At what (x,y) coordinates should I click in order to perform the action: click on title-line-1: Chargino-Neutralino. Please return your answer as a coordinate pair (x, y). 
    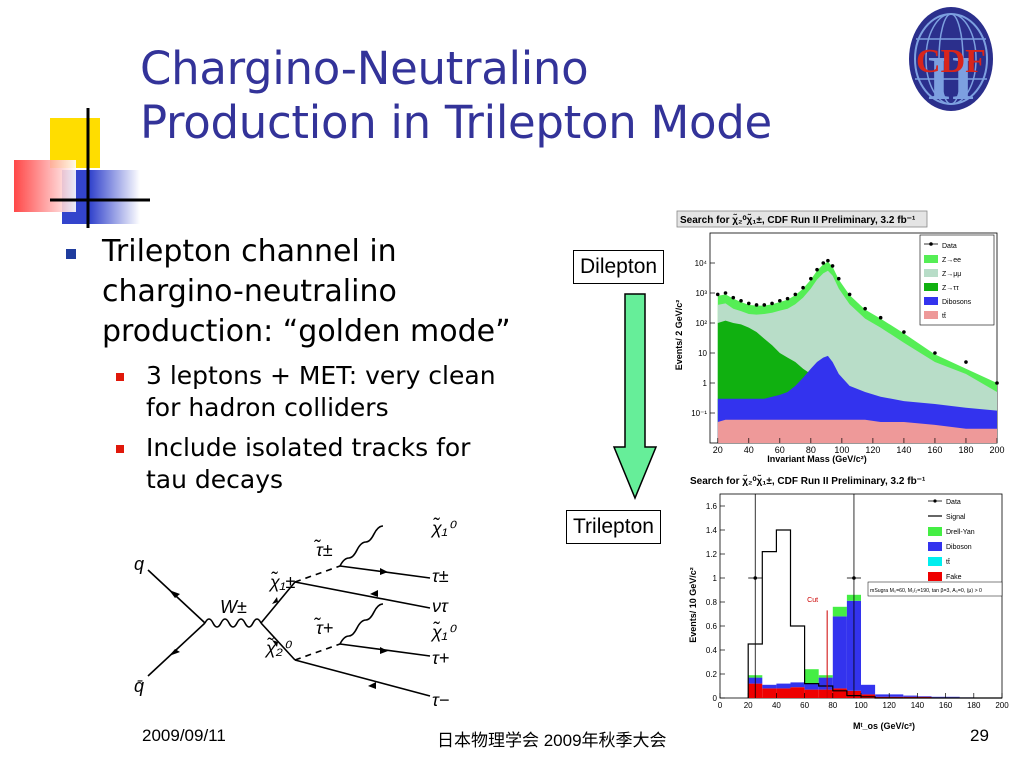
    Looking at the image, I should click on (364, 68).